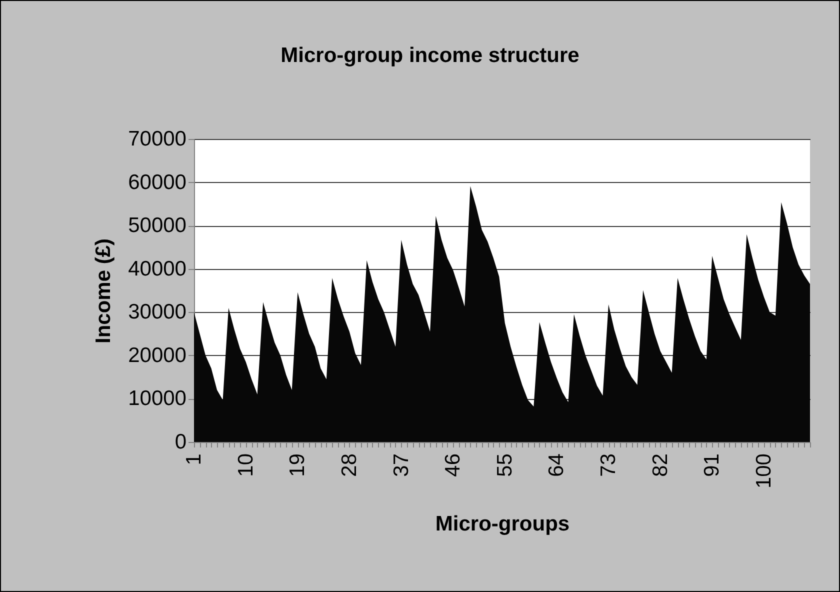 The width and height of the screenshot is (840, 592). What do you see at coordinates (298, 465) in the screenshot?
I see `x-tick-label: 19` at bounding box center [298, 465].